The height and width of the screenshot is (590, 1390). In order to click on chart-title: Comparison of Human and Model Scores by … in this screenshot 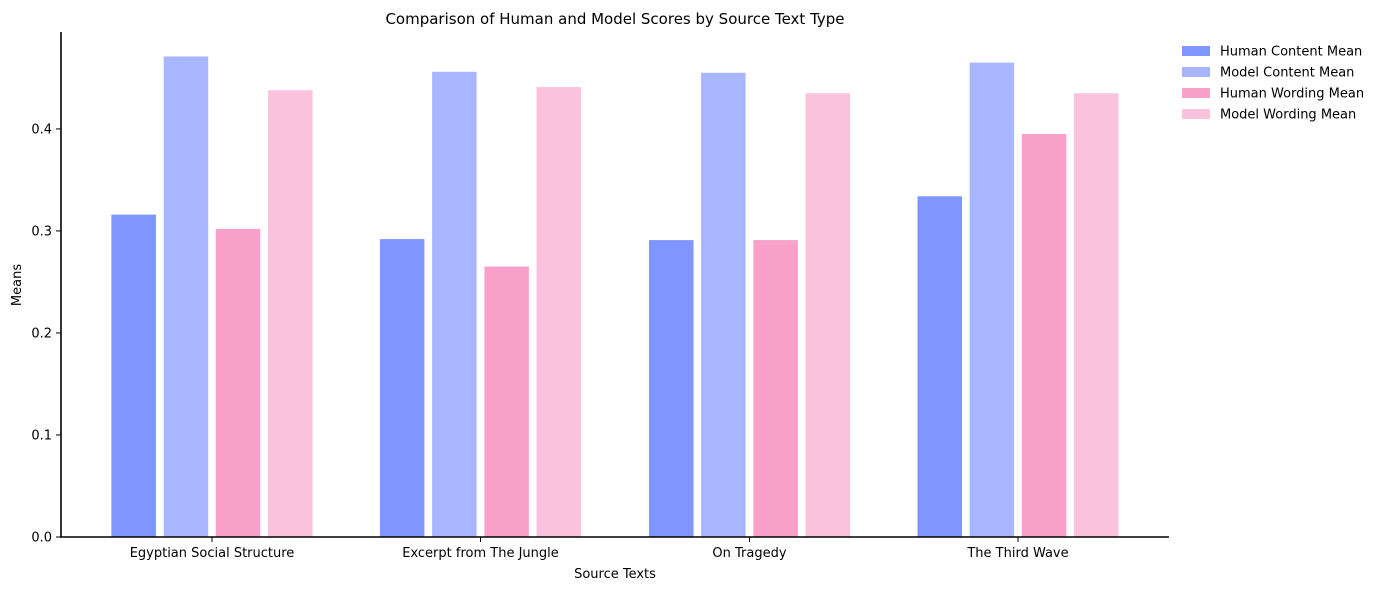, I will do `click(614, 19)`.